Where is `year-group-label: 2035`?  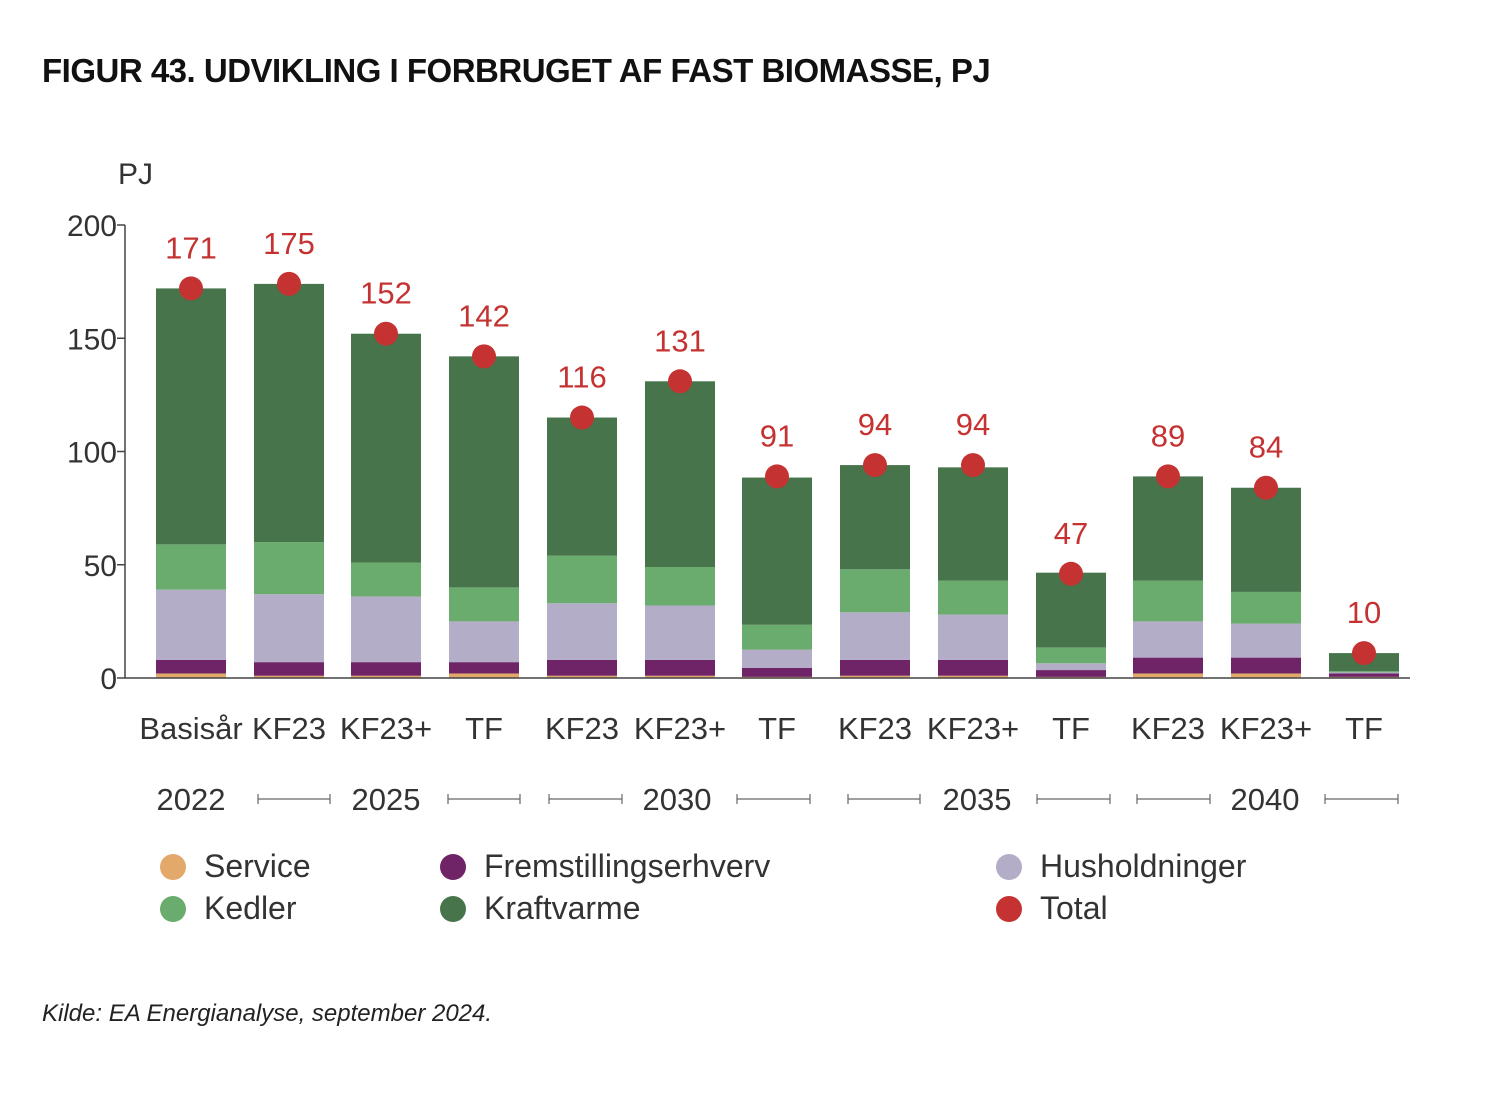 year-group-label: 2035 is located at coordinates (977, 799).